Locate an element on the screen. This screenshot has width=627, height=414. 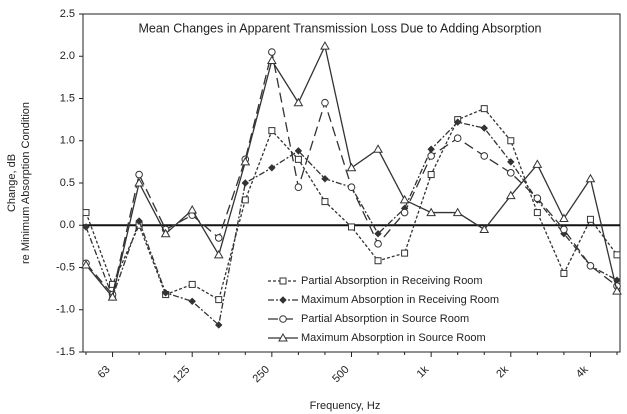
y-tick-label: 2.5 is located at coordinates (67, 14).